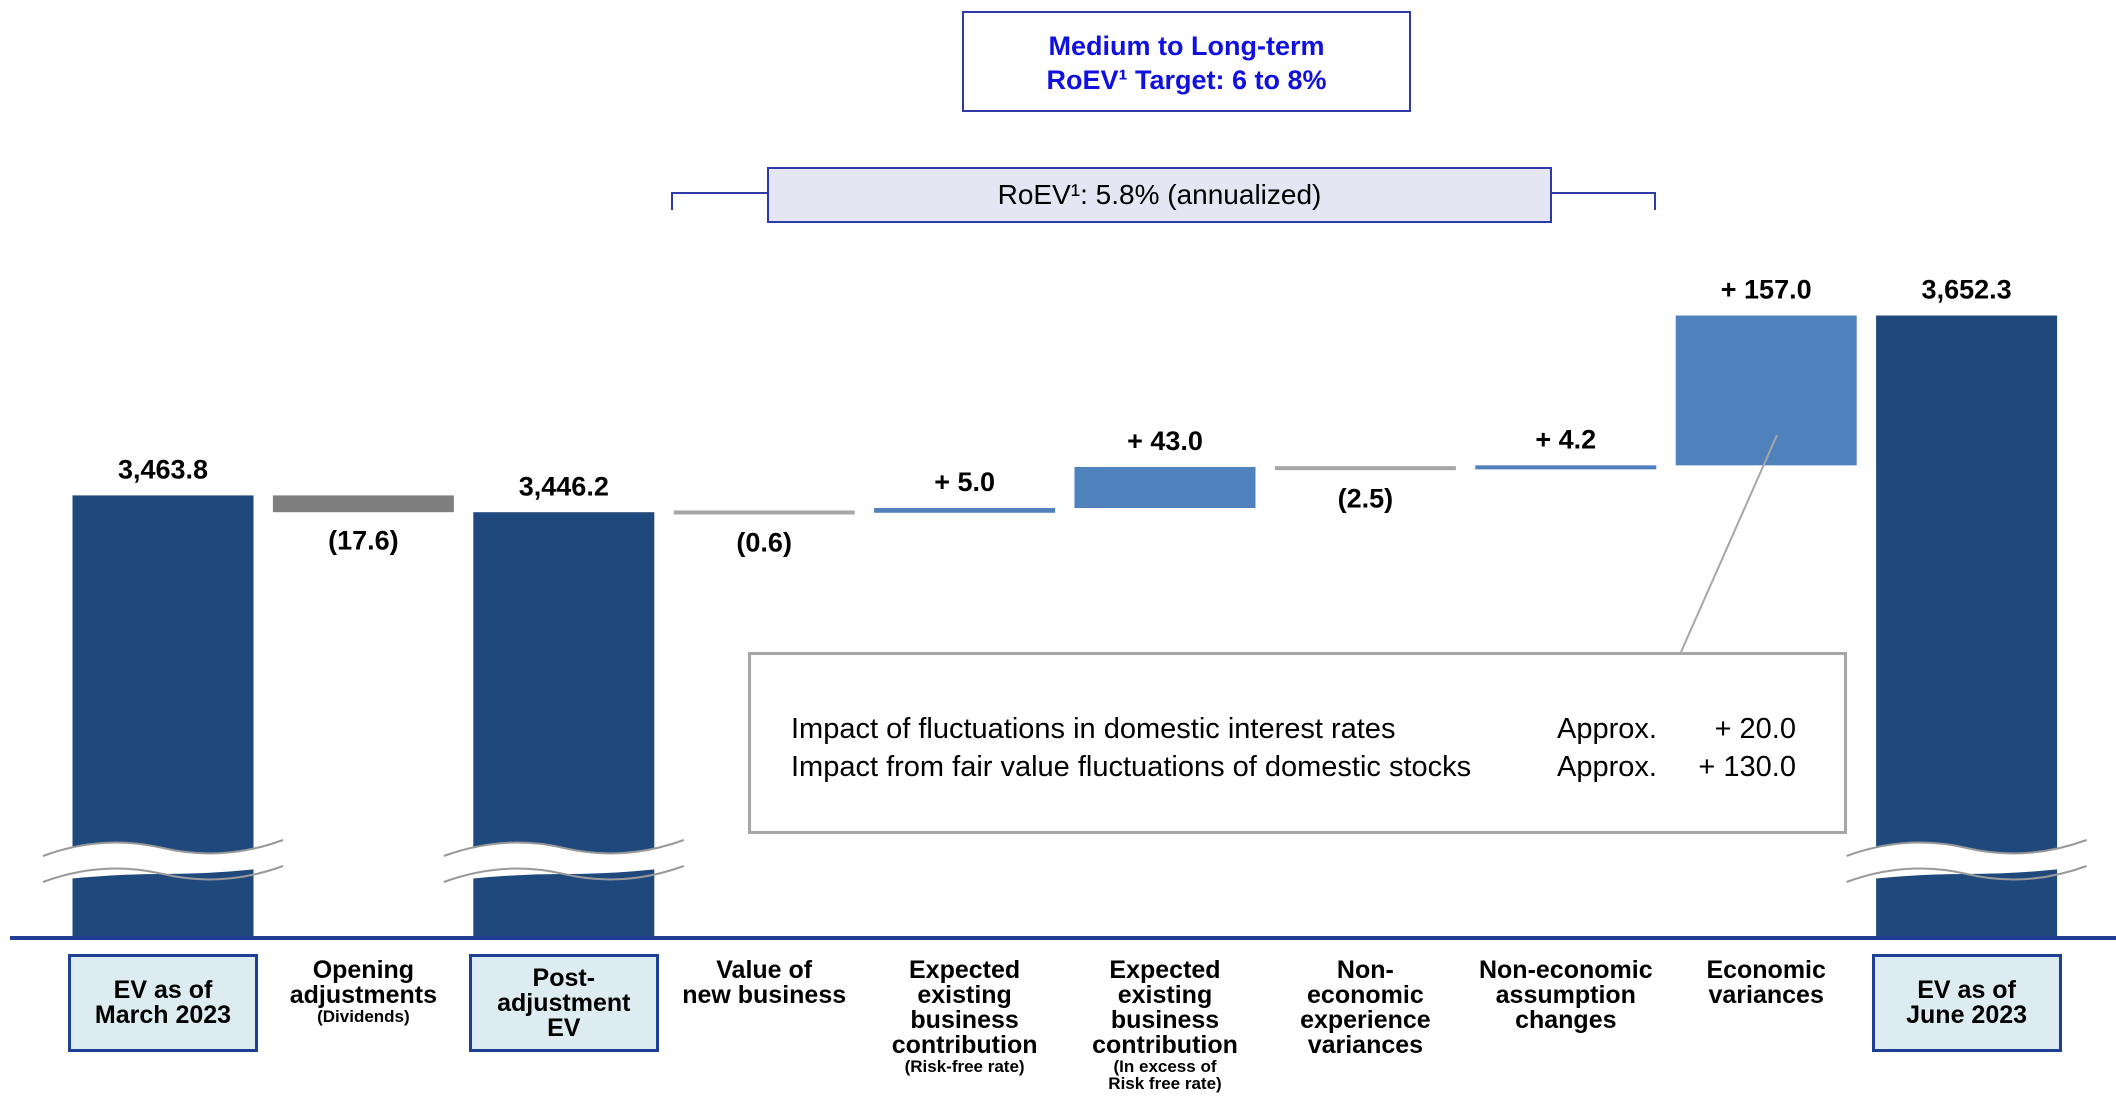  What do you see at coordinates (964, 1066) in the screenshot?
I see `category-note: (Risk-free rate)` at bounding box center [964, 1066].